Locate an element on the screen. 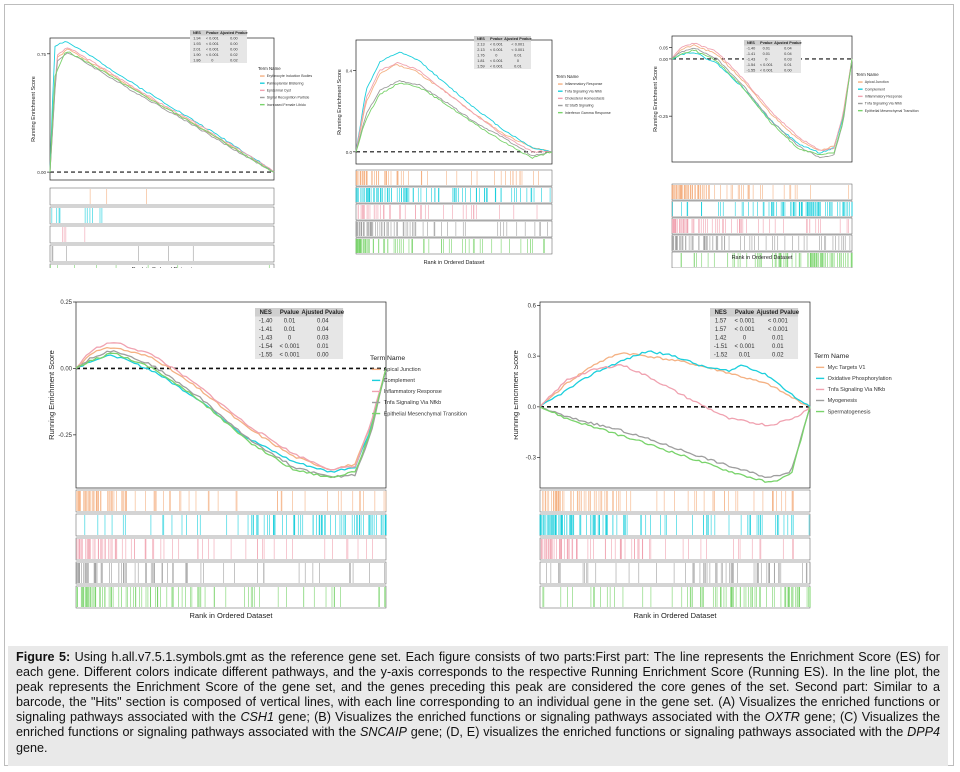 The height and width of the screenshot is (772, 960). legend-label: Palmoplantar Blistering is located at coordinates (285, 83).